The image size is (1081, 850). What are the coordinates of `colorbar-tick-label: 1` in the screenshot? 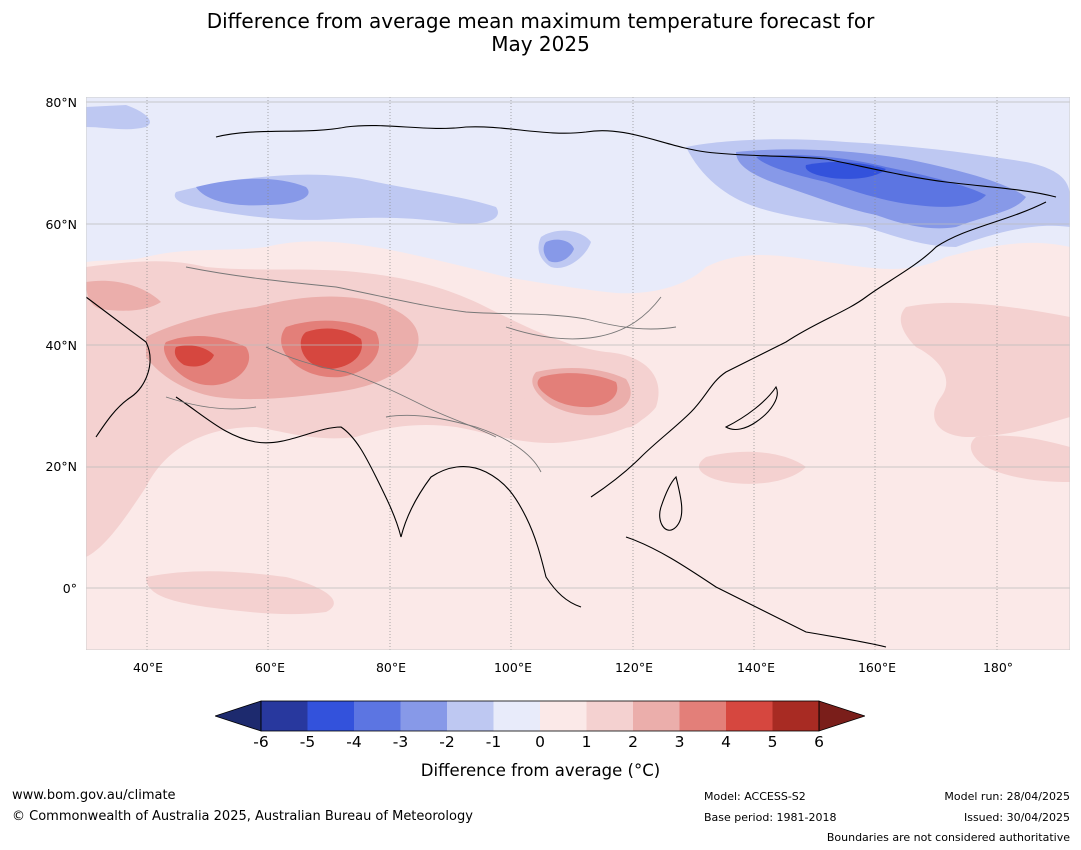 It's located at (586, 742).